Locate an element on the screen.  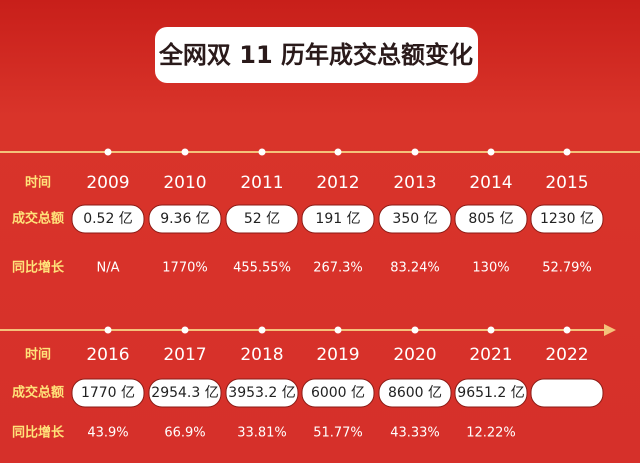
amount: 9.36 亿 is located at coordinates (185, 219).